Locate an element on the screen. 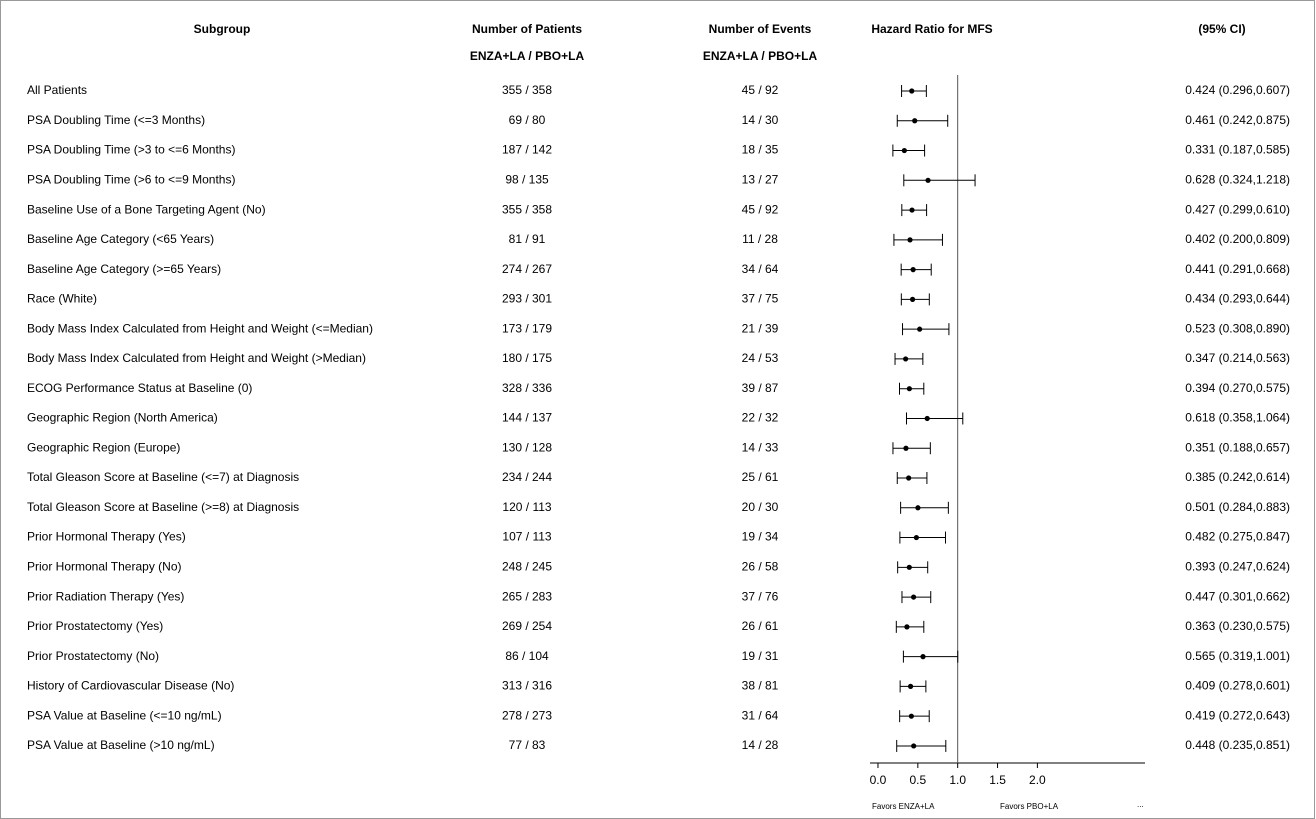 This screenshot has height=819, width=1316. ci-label: 0.565 (0.319,1.001) is located at coordinates (1237, 656).